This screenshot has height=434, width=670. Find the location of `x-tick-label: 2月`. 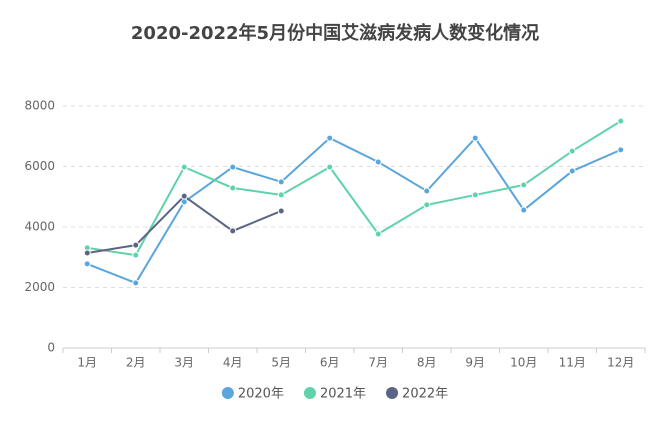

x-tick-label: 2月 is located at coordinates (136, 363).